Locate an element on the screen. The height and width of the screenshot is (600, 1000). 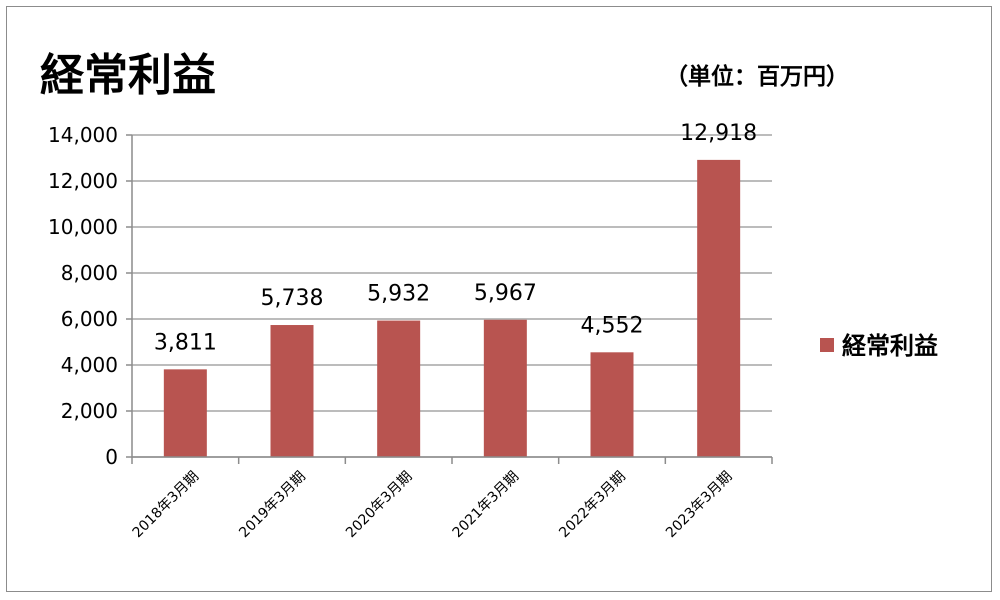
x-tick-label: 2020年3月期 is located at coordinates (379, 505).